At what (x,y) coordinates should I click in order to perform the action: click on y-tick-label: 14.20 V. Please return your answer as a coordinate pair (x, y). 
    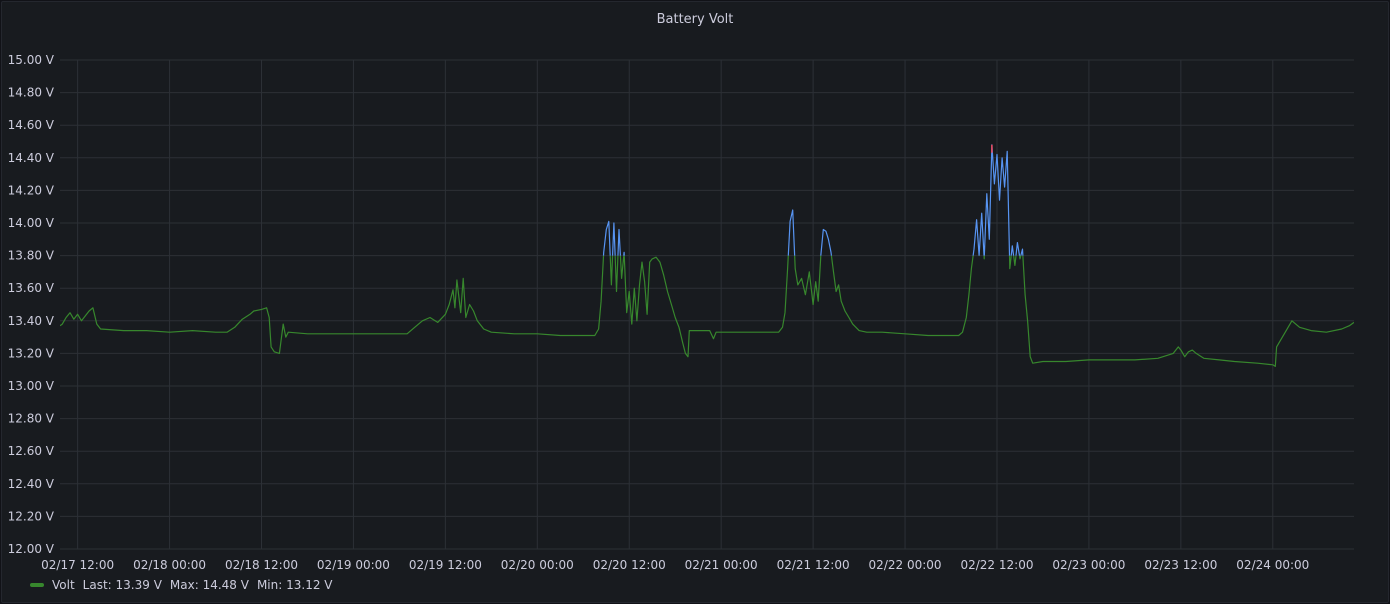
    Looking at the image, I should click on (31, 190).